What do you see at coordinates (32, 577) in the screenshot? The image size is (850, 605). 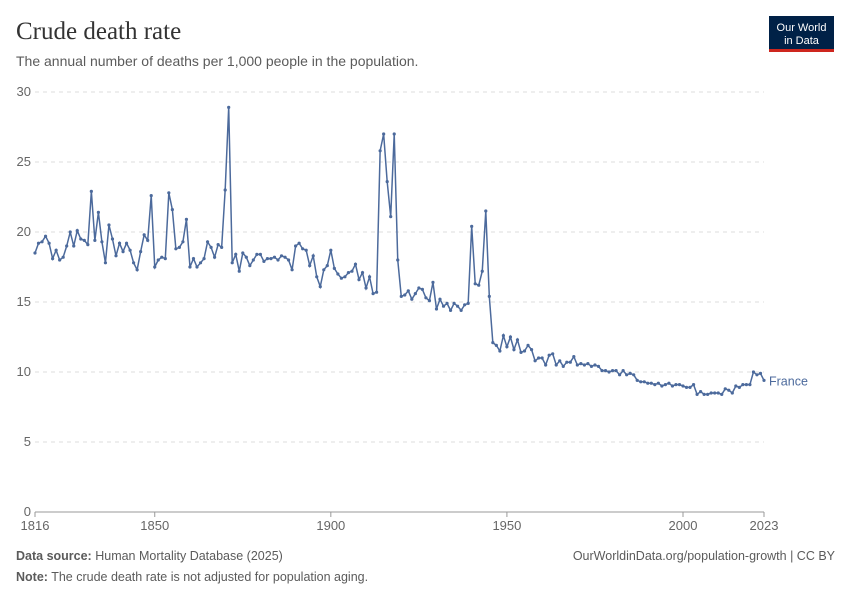 I see `note-label: Note:` at bounding box center [32, 577].